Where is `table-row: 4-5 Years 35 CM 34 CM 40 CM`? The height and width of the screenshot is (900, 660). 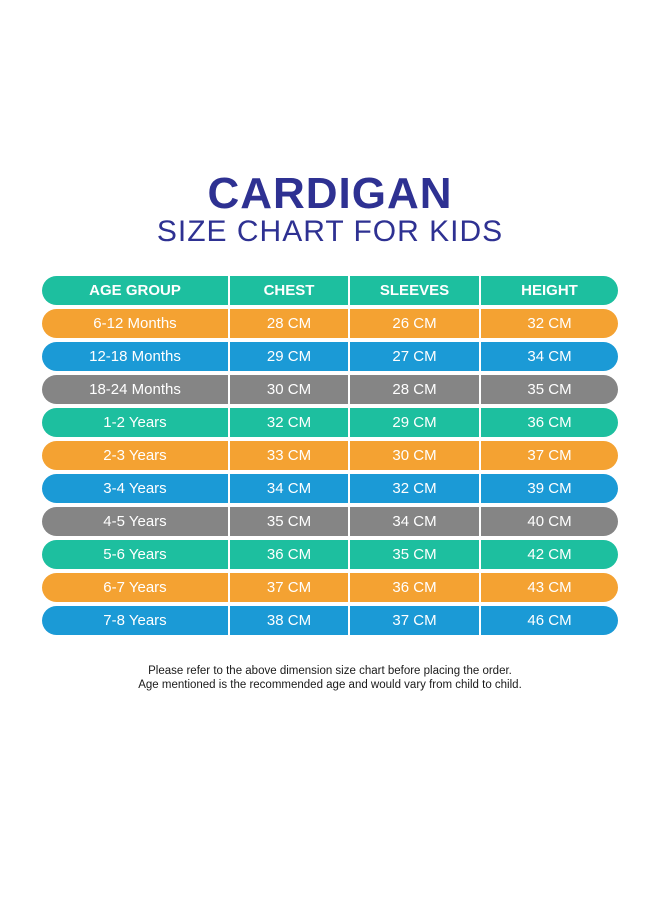 table-row: 4-5 Years 35 CM 34 CM 40 CM is located at coordinates (330, 521).